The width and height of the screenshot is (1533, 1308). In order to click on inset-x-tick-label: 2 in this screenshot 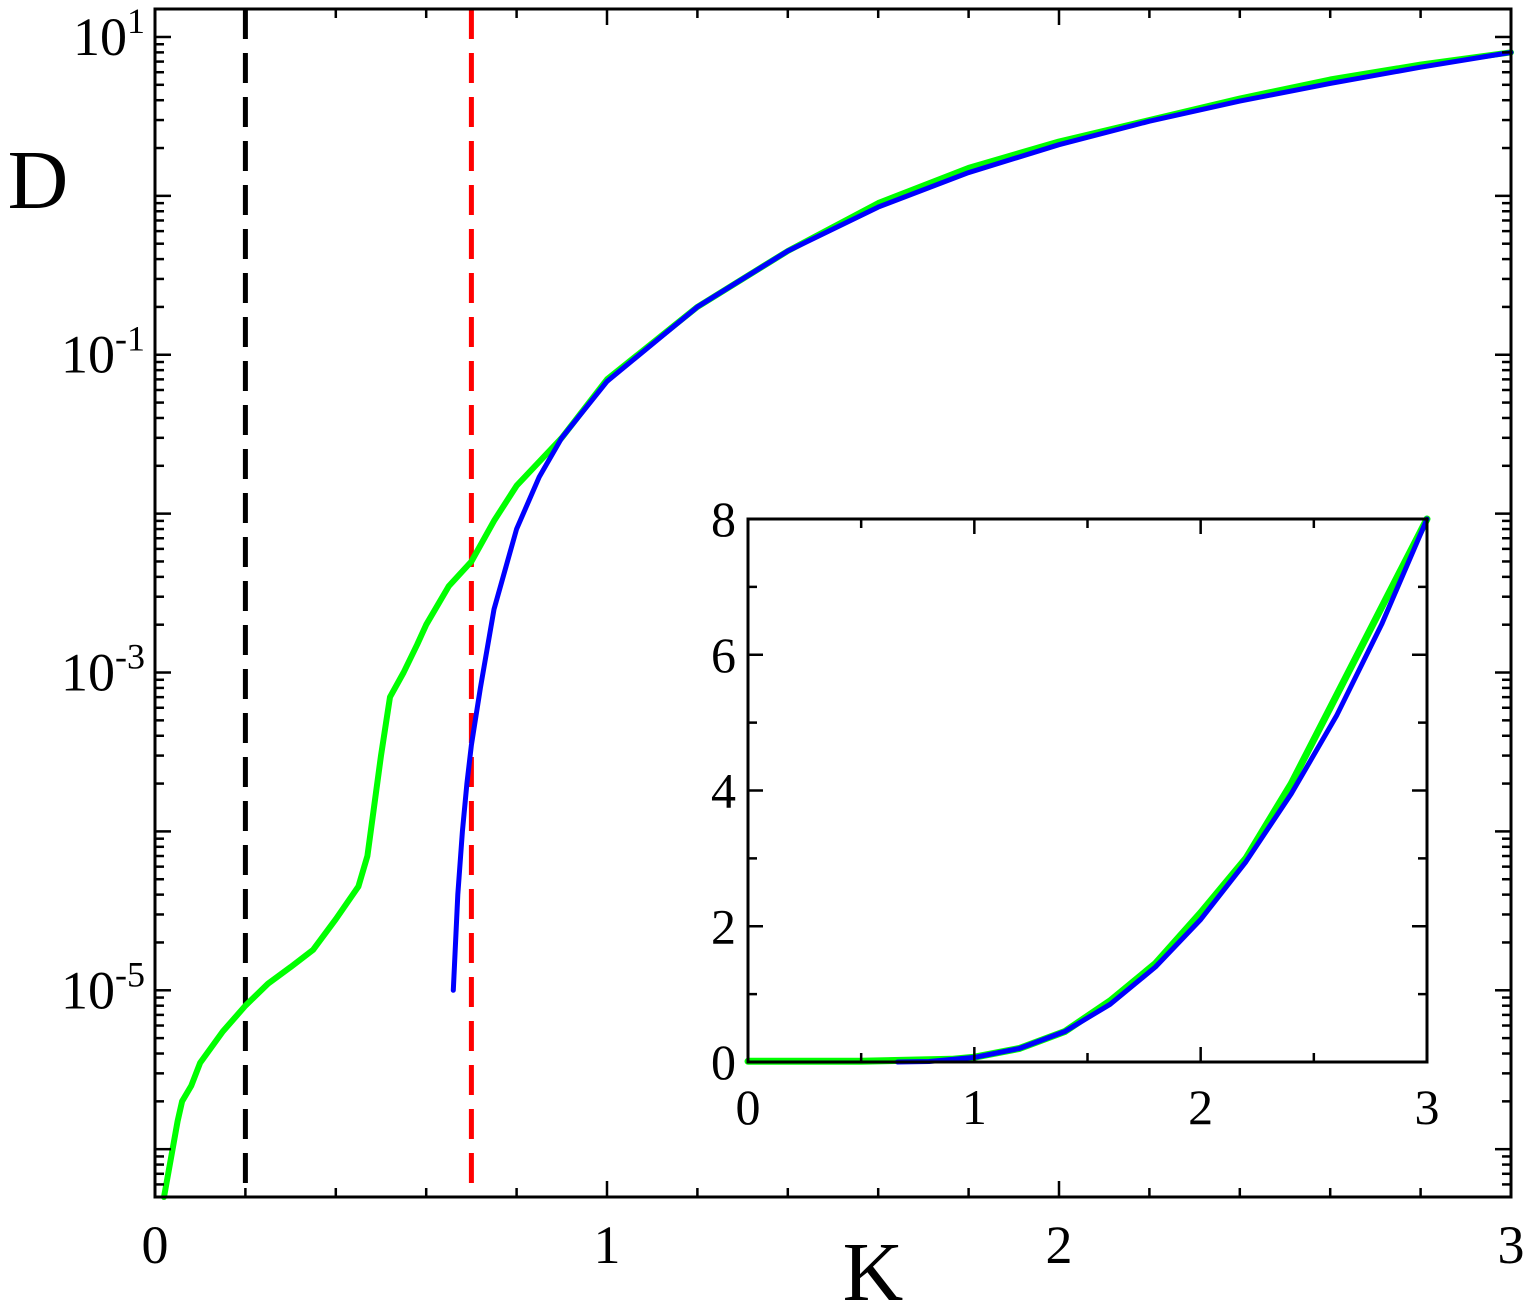, I will do `click(1200, 1107)`.